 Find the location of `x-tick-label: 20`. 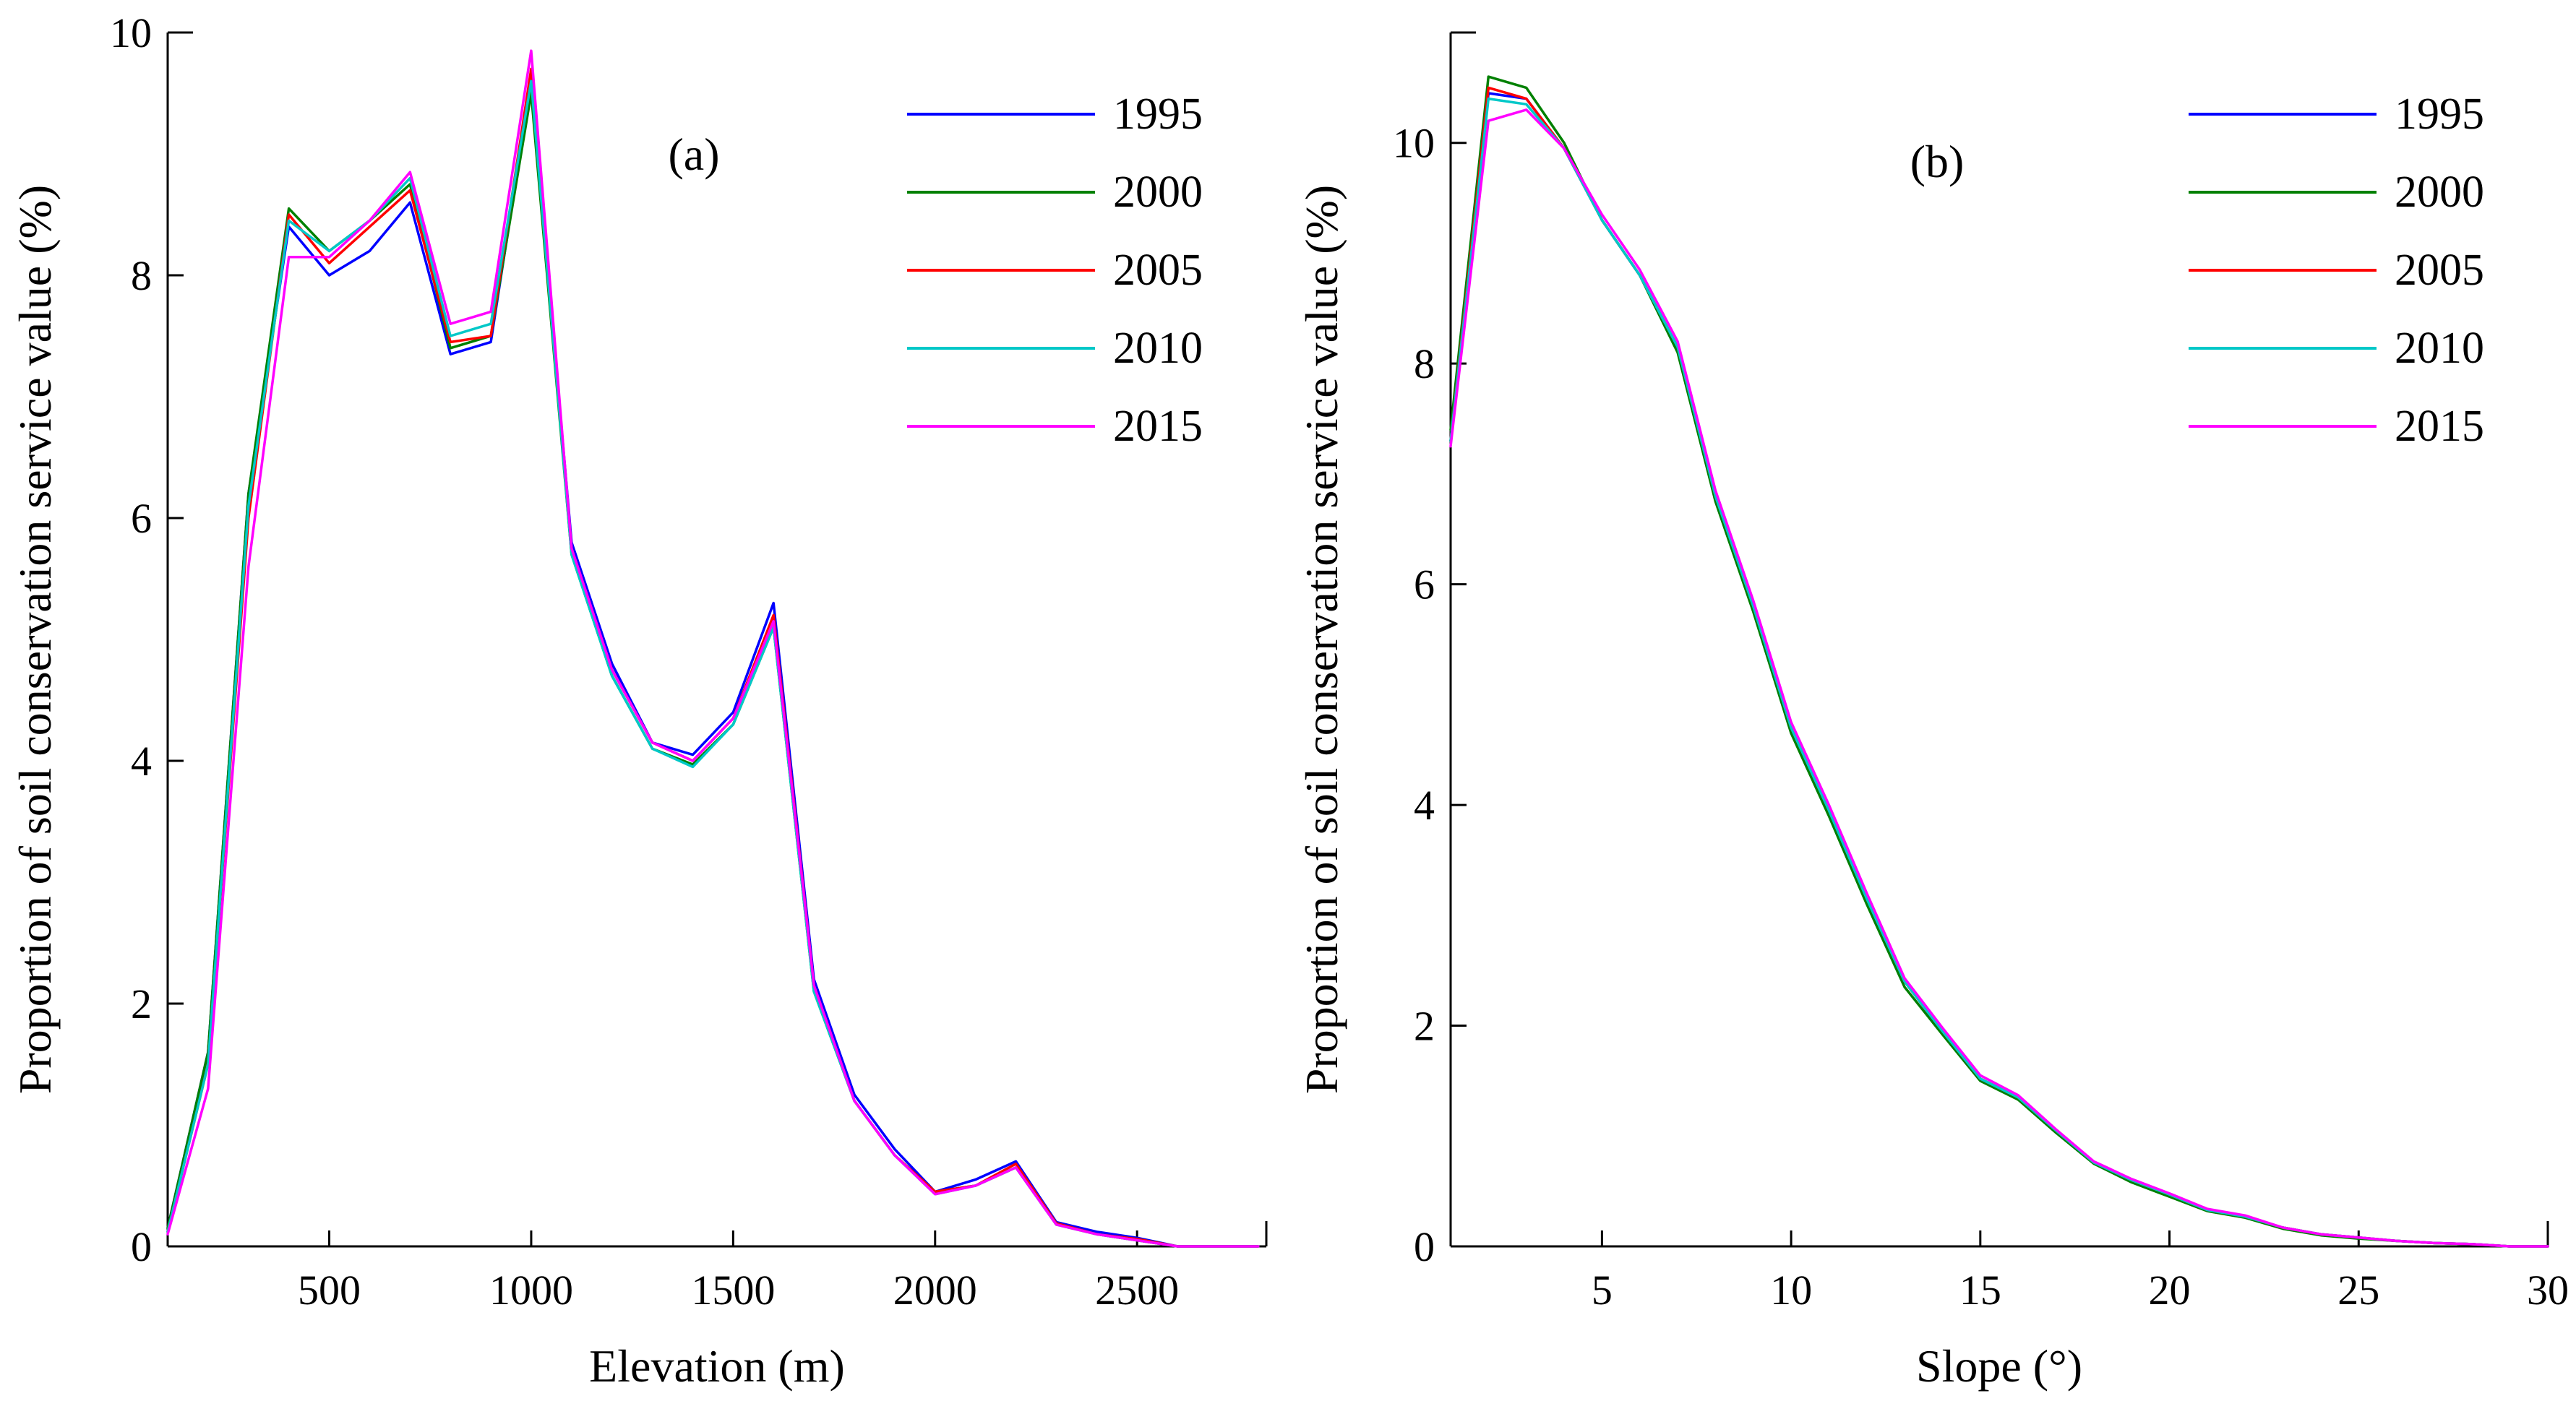

x-tick-label: 20 is located at coordinates (2170, 1290).